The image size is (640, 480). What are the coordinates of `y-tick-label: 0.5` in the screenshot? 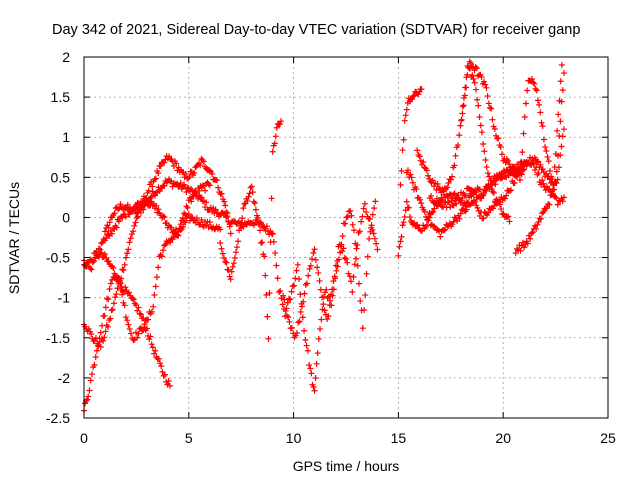 It's located at (61, 177).